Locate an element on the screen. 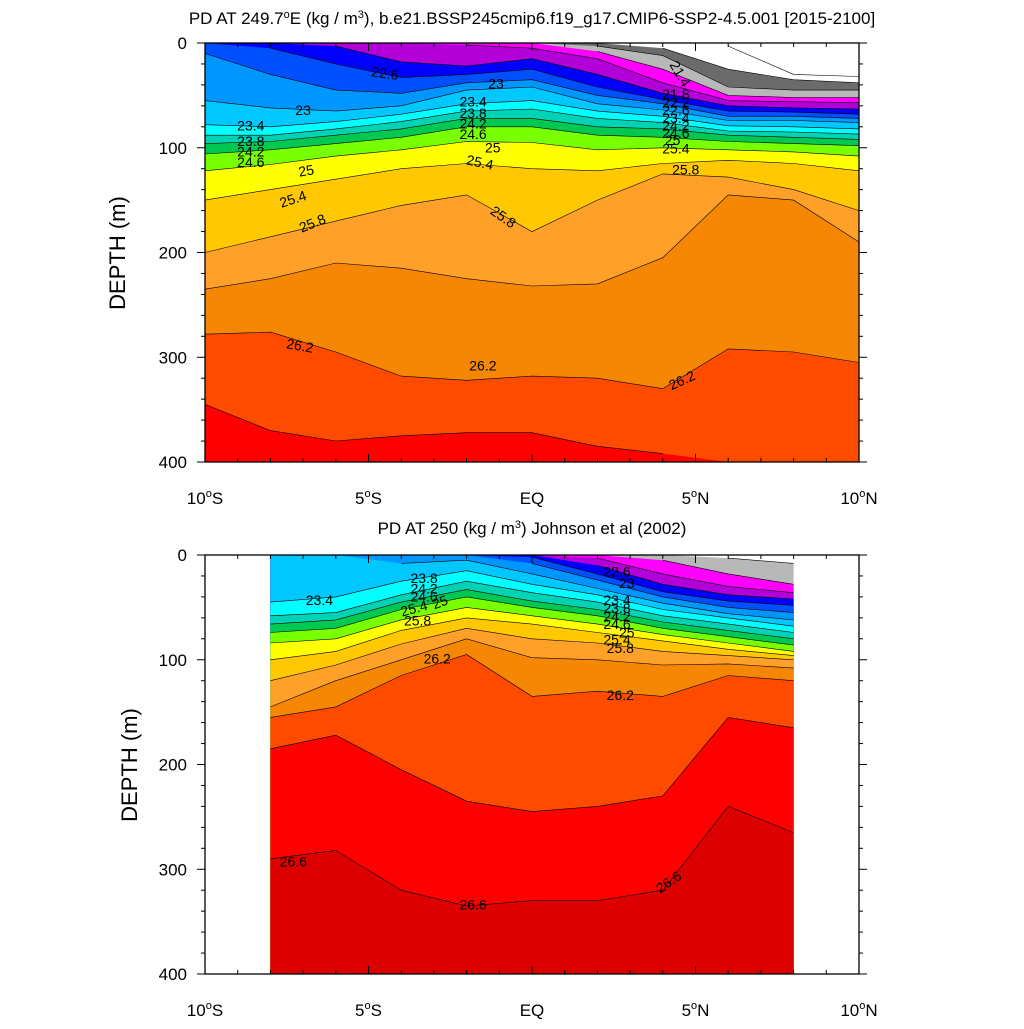  contour-label: 22.2 is located at coordinates (675, 103).